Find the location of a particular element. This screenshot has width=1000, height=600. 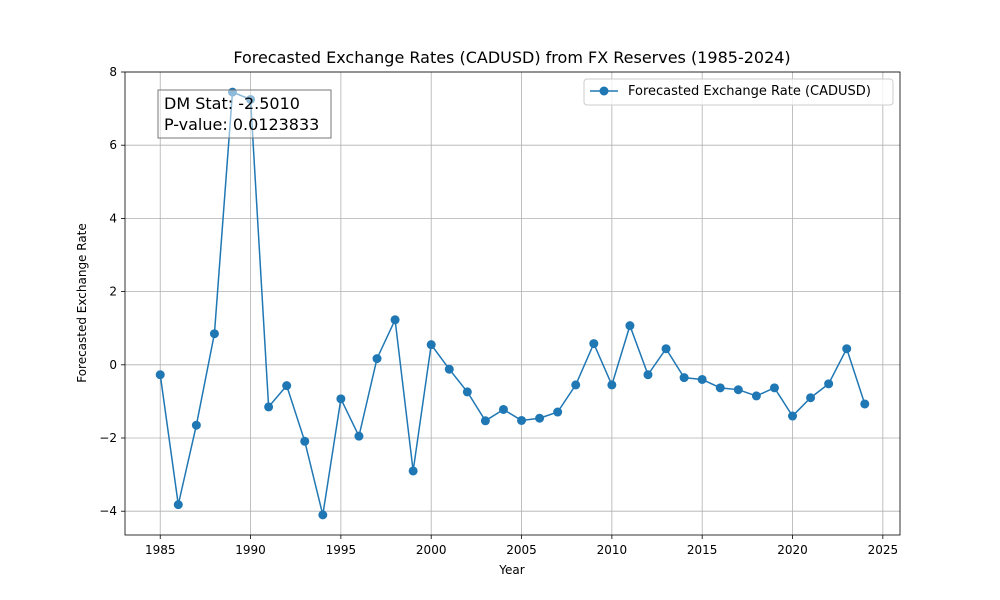

x-tick-label: 2025 is located at coordinates (883, 550).